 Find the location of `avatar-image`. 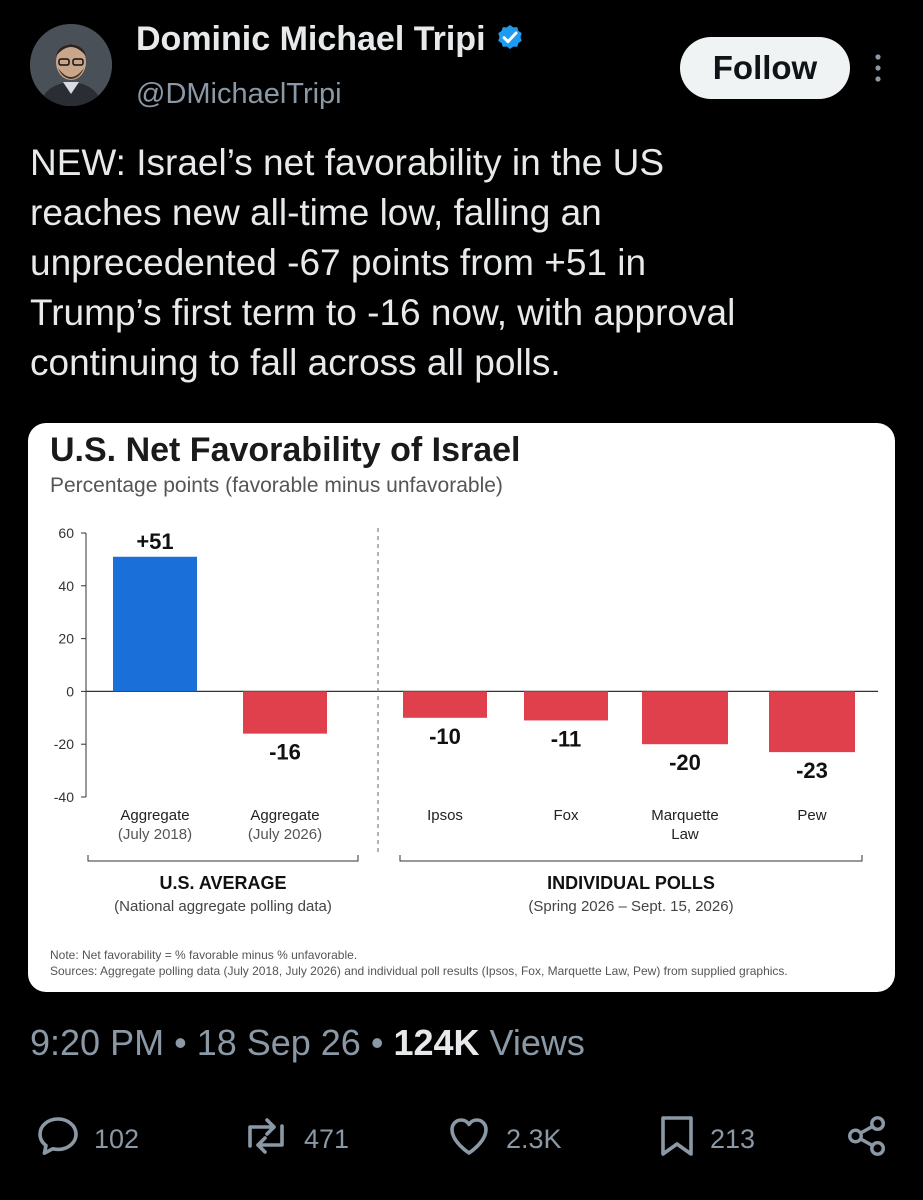

avatar-image is located at coordinates (71, 65).